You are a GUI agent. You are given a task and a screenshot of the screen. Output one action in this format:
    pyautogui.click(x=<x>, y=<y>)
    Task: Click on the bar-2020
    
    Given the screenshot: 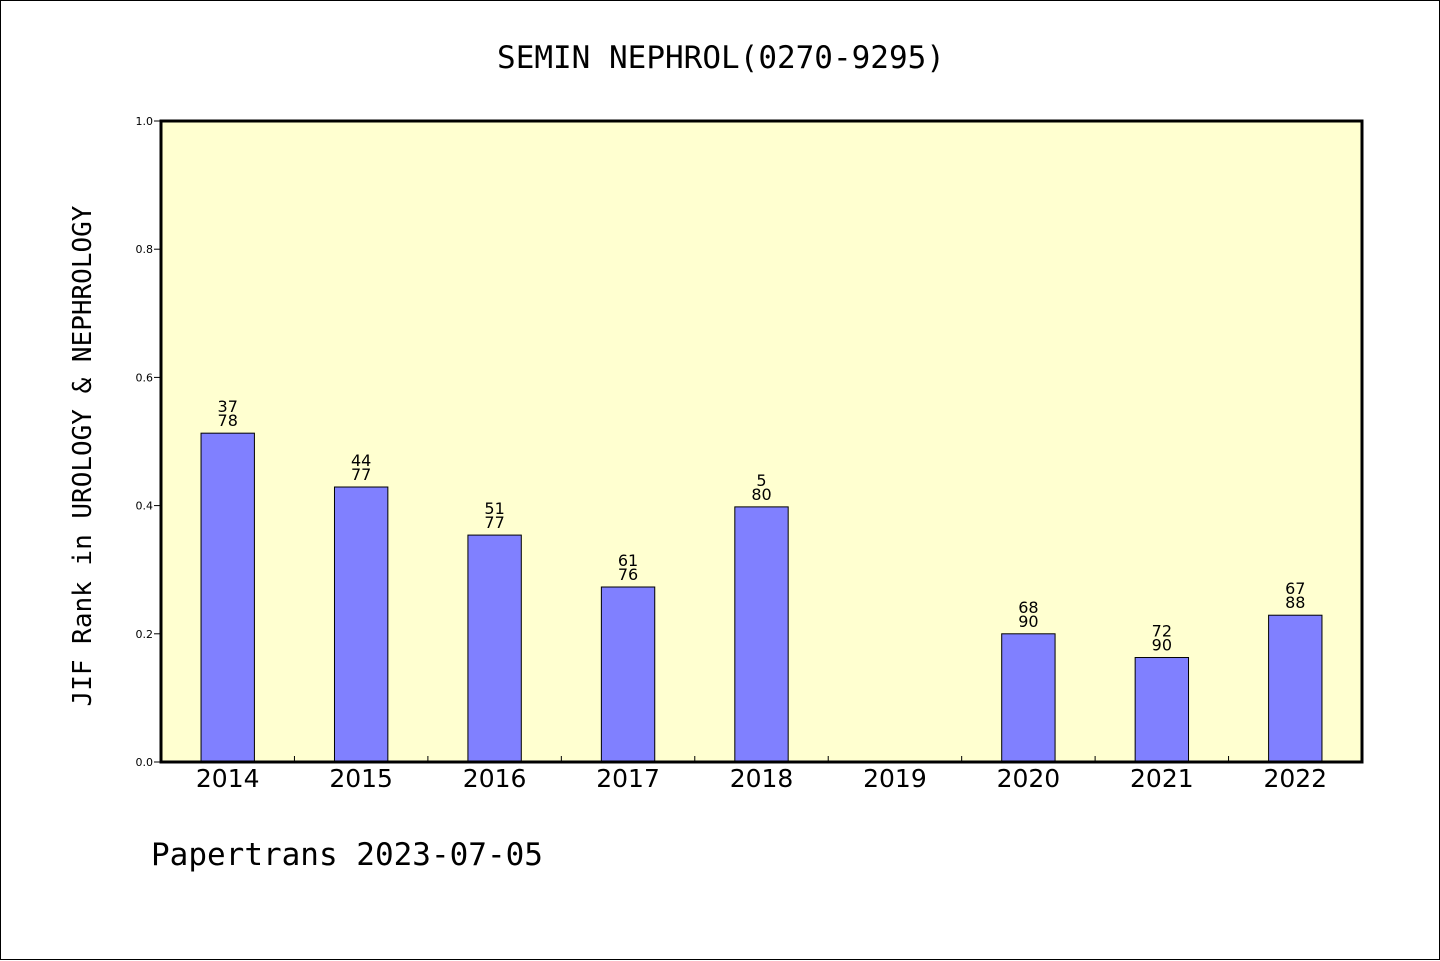 What is the action you would take?
    pyautogui.click(x=1028, y=698)
    